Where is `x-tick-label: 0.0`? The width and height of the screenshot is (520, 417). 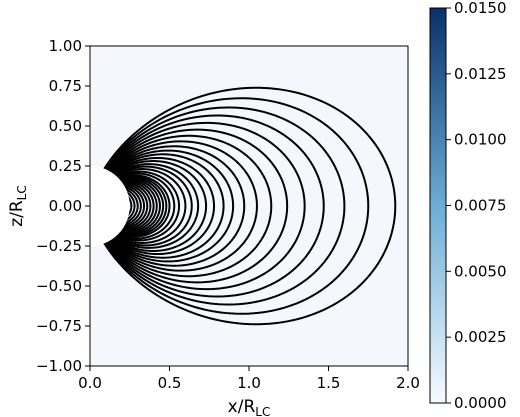 x-tick-label: 0.0 is located at coordinates (90, 383).